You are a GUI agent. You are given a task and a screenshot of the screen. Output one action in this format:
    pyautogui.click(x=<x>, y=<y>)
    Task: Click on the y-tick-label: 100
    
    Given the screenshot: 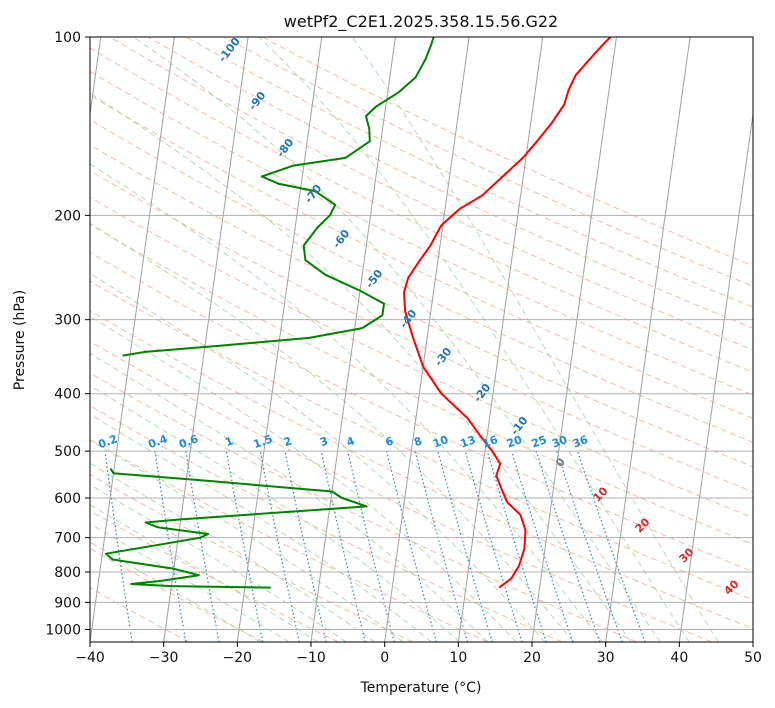 What is the action you would take?
    pyautogui.click(x=67, y=38)
    